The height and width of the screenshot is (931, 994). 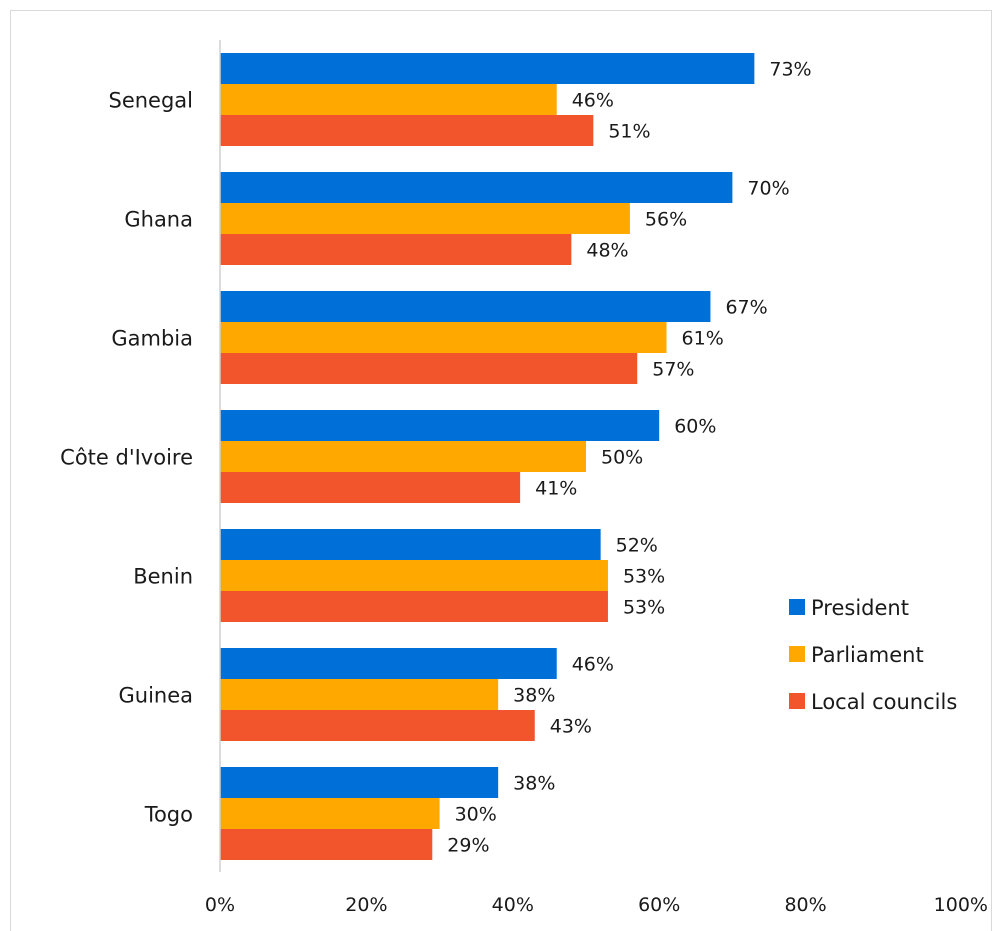 What do you see at coordinates (443, 337) in the screenshot?
I see `bar-gambia-parliament` at bounding box center [443, 337].